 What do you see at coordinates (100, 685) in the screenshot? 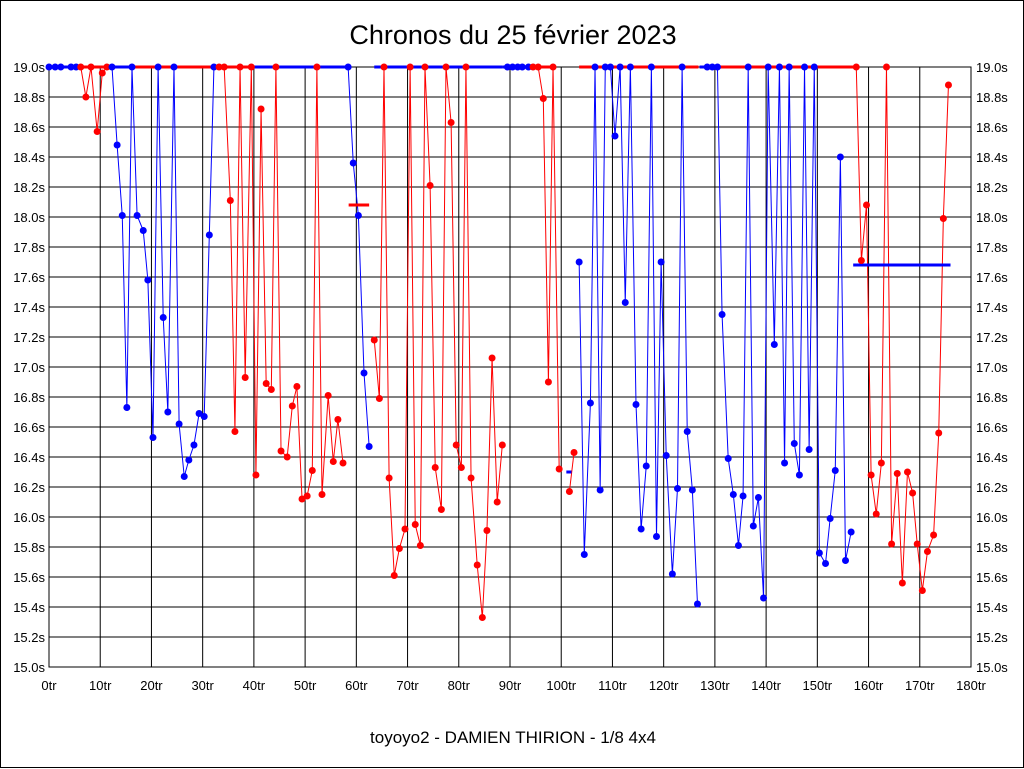
I see `x-tick-label: 10tr` at bounding box center [100, 685].